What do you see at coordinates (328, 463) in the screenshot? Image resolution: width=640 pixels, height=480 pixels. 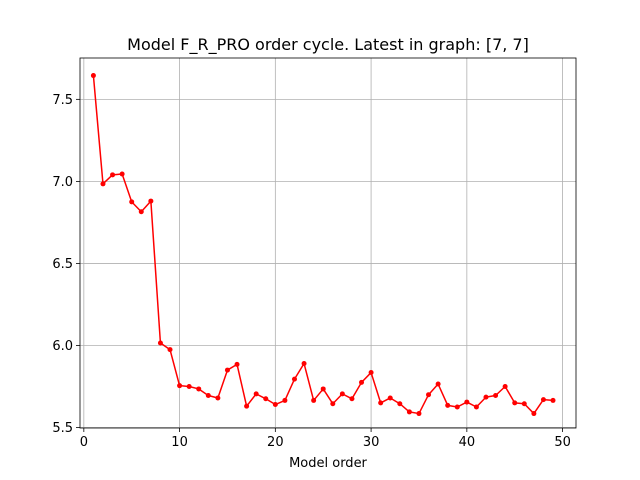 I see `x-axis-label: Model order` at bounding box center [328, 463].